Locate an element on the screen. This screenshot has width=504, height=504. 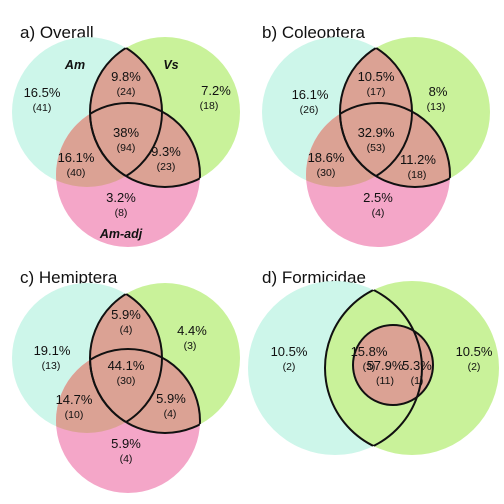
panel-b-n-vs-only: (13) is located at coordinates (436, 107).